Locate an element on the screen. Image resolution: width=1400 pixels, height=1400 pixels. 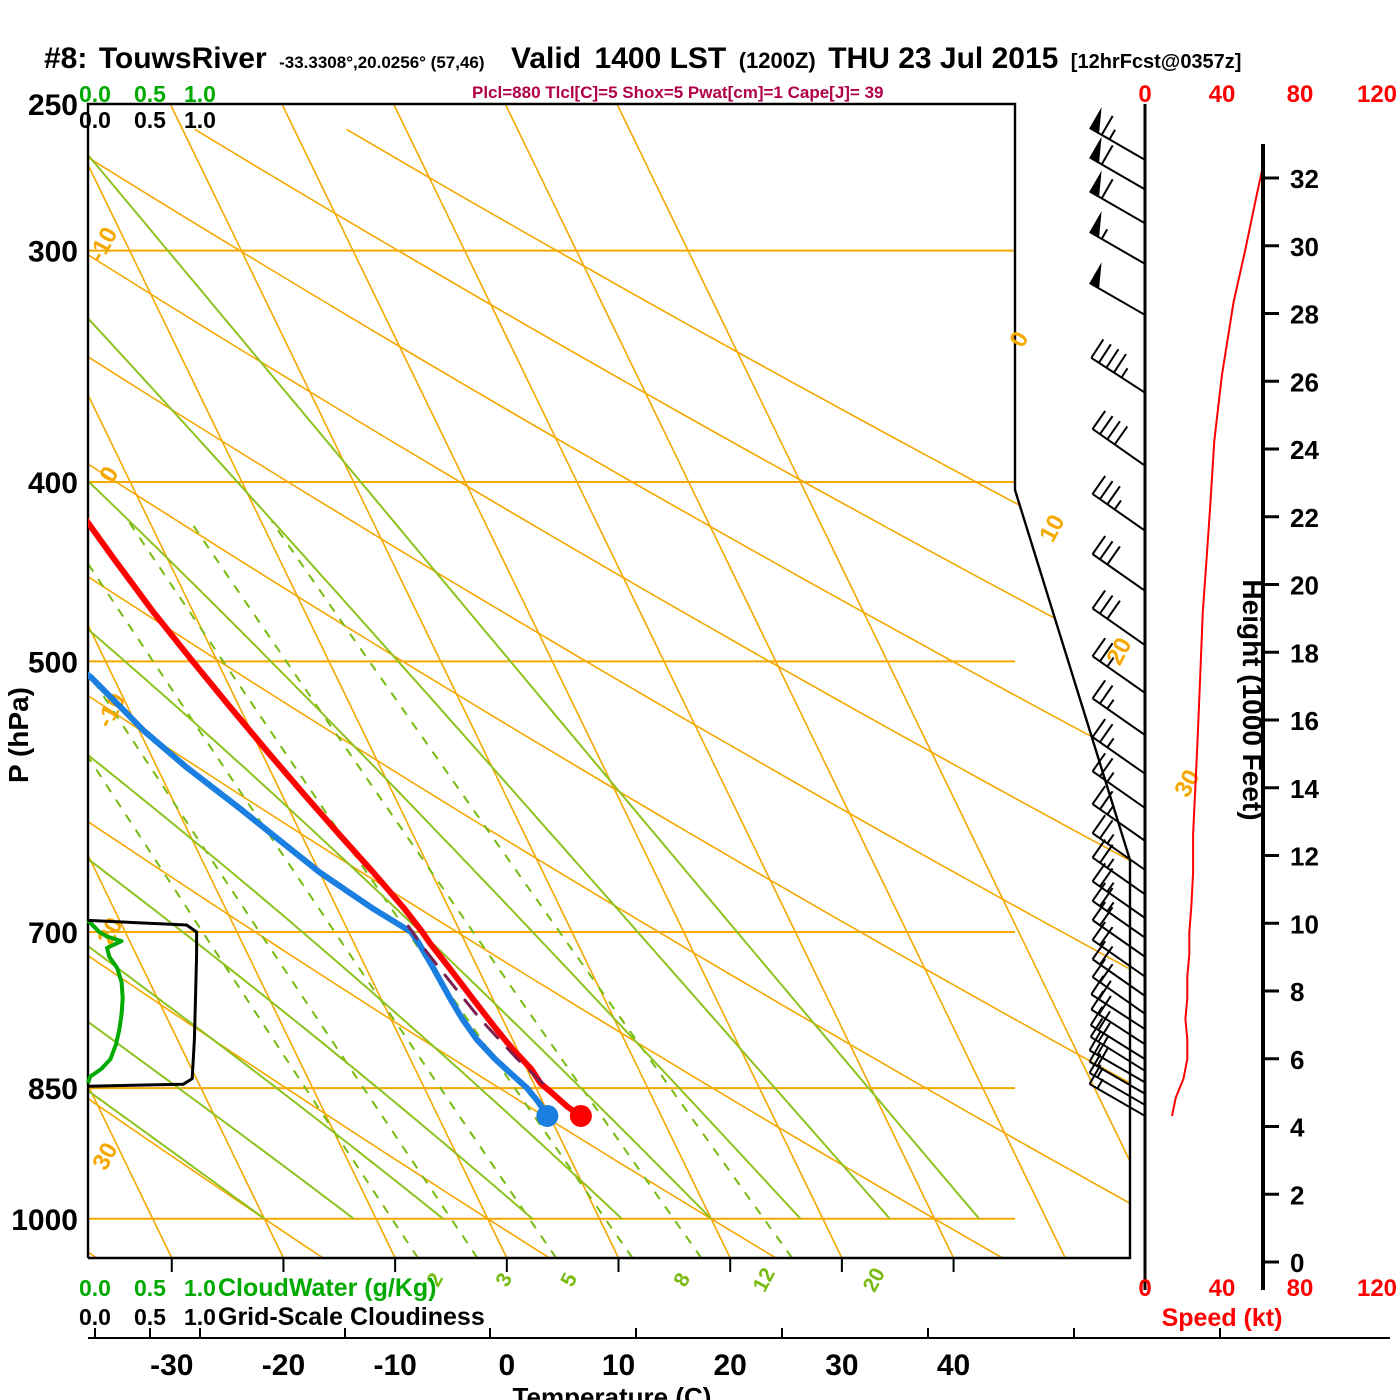
valid-utc: (1200Z) is located at coordinates (777, 60).